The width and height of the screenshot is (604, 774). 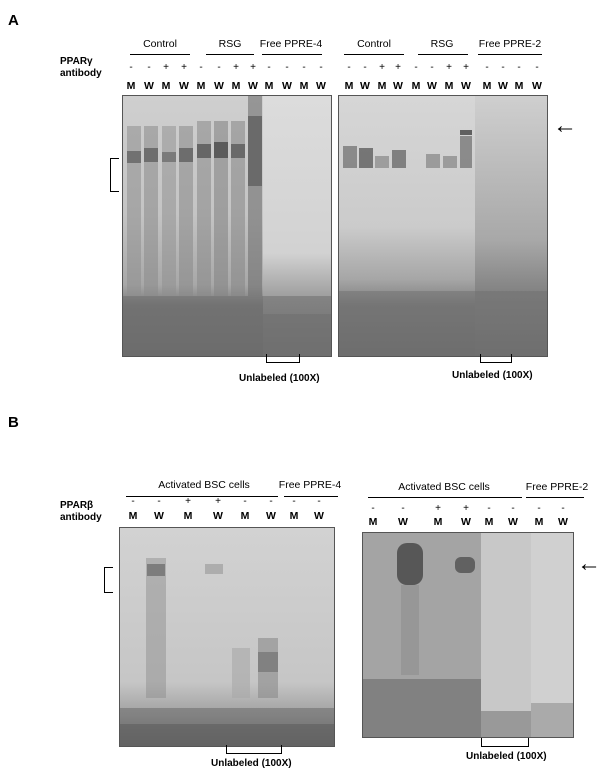 What do you see at coordinates (443, 226) in the screenshot?
I see `gel-image-a-right` at bounding box center [443, 226].